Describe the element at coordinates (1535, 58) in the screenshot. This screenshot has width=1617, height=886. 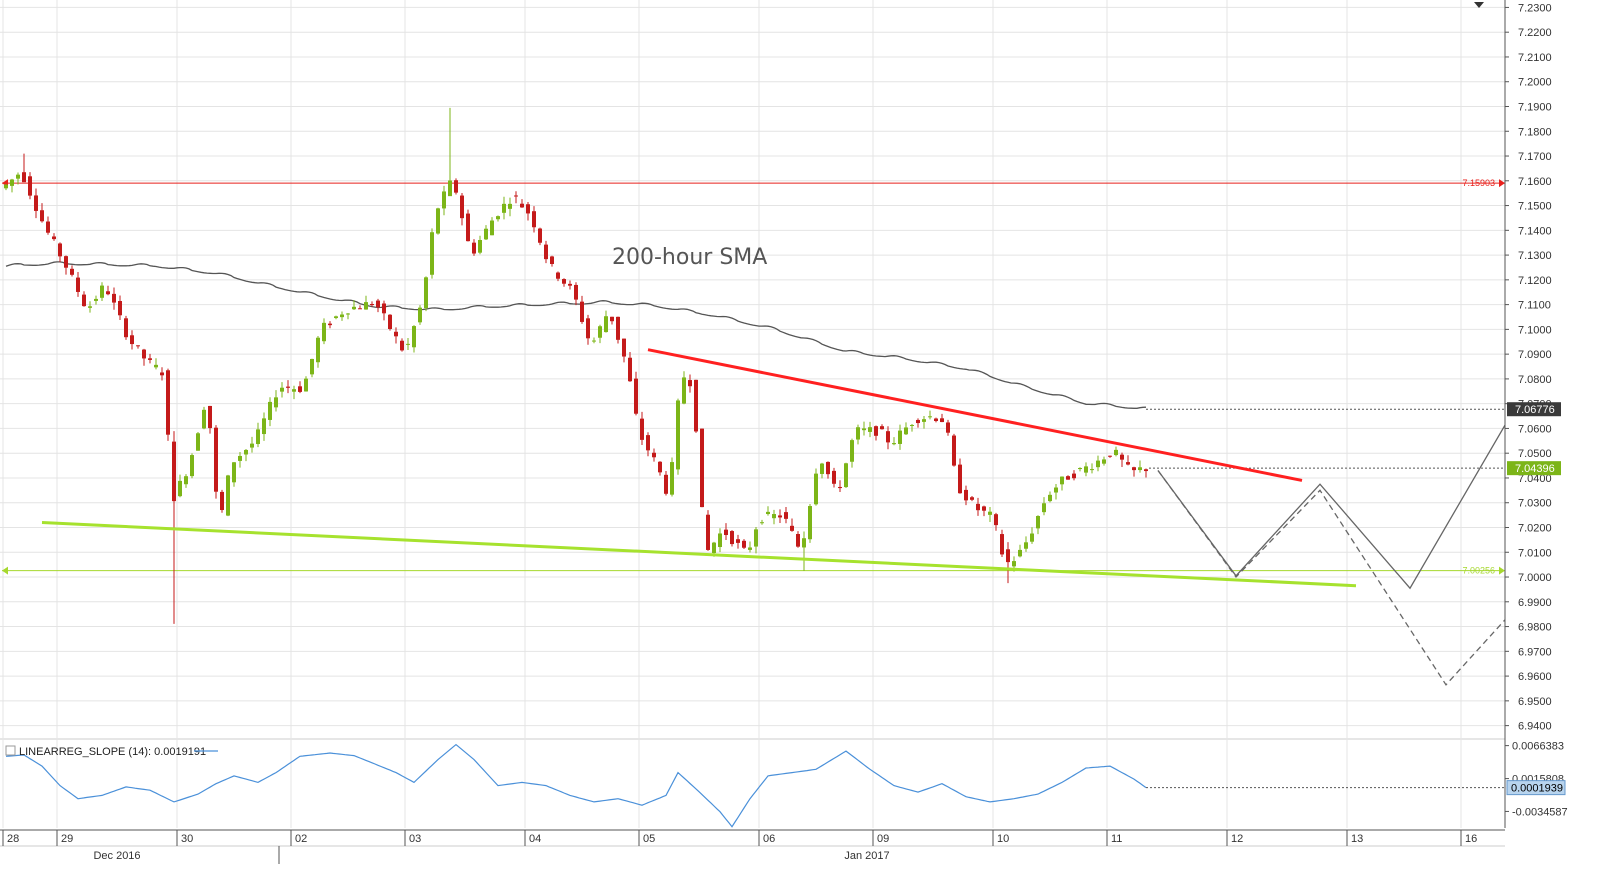
I see `price-tick-label: 7.2100` at that location.